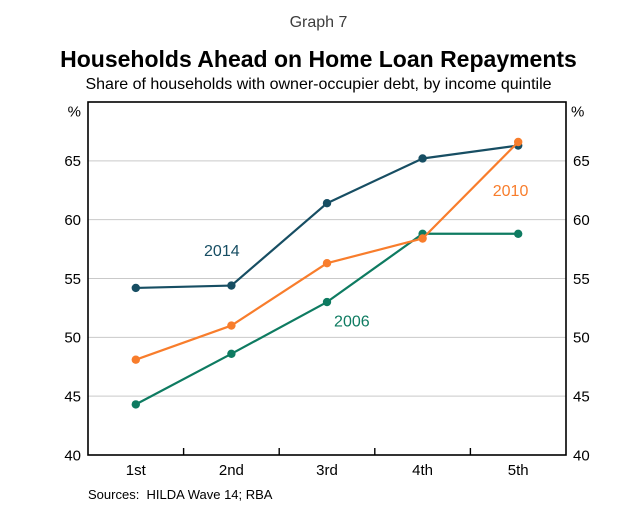  Describe the element at coordinates (581, 279) in the screenshot. I see `y-axis-label-right: 55` at that location.